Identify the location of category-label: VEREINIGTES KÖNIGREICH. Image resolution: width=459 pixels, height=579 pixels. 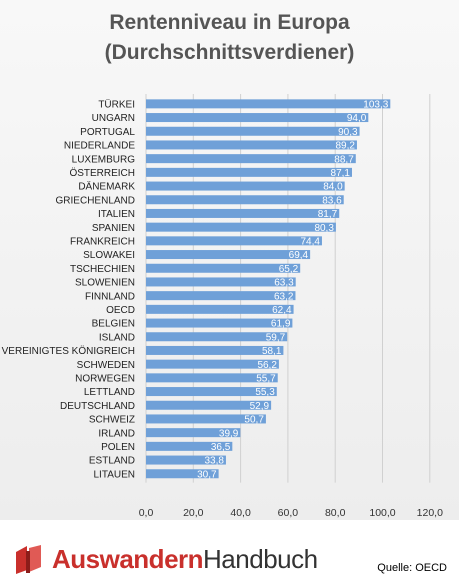
(68, 351).